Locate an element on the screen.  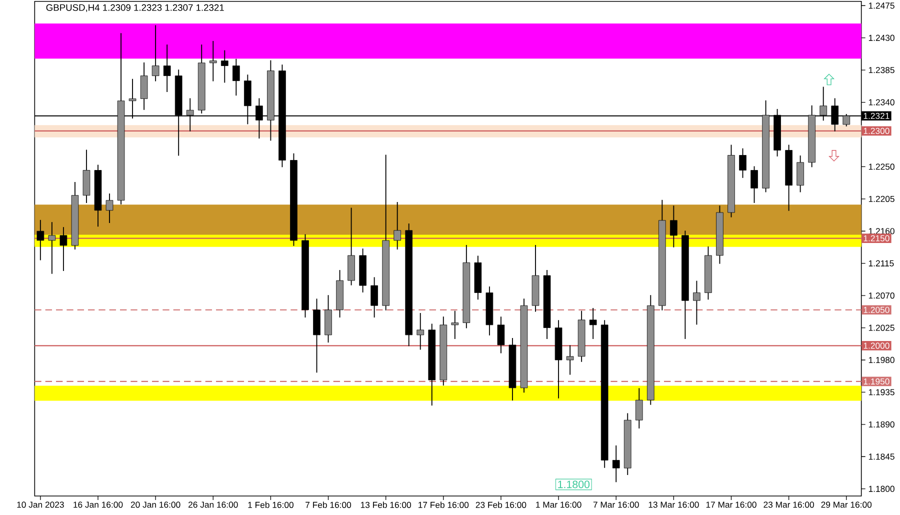
y-tick-label: 1.1845 is located at coordinates (881, 457).